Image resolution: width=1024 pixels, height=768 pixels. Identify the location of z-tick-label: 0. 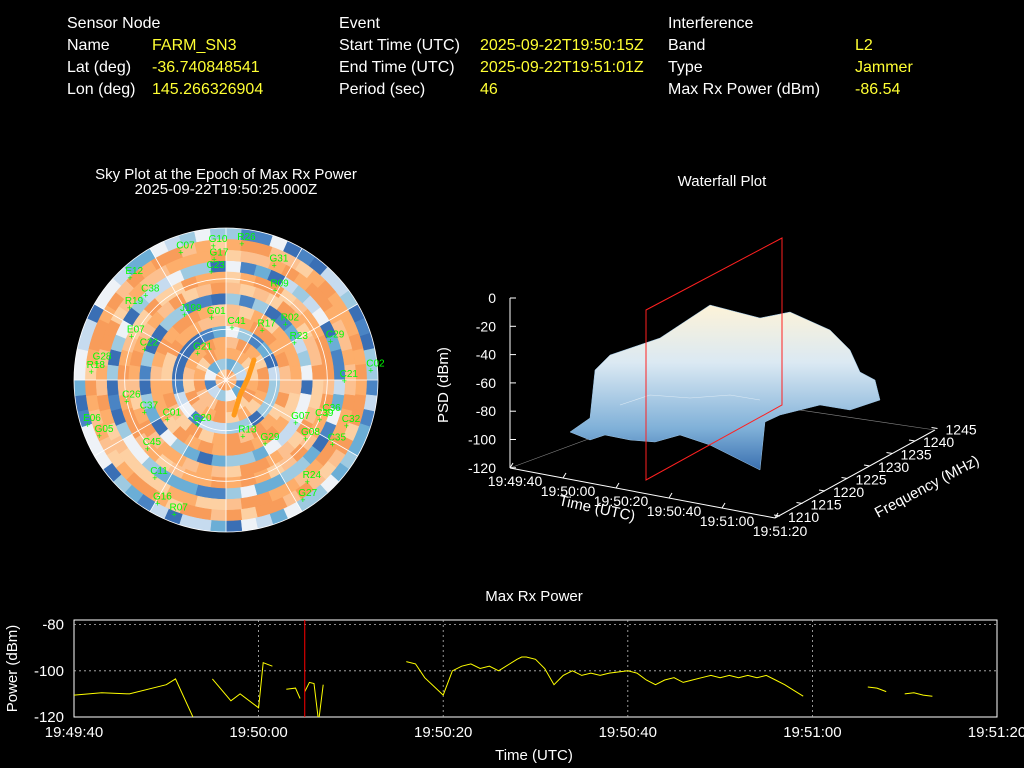
(492, 298).